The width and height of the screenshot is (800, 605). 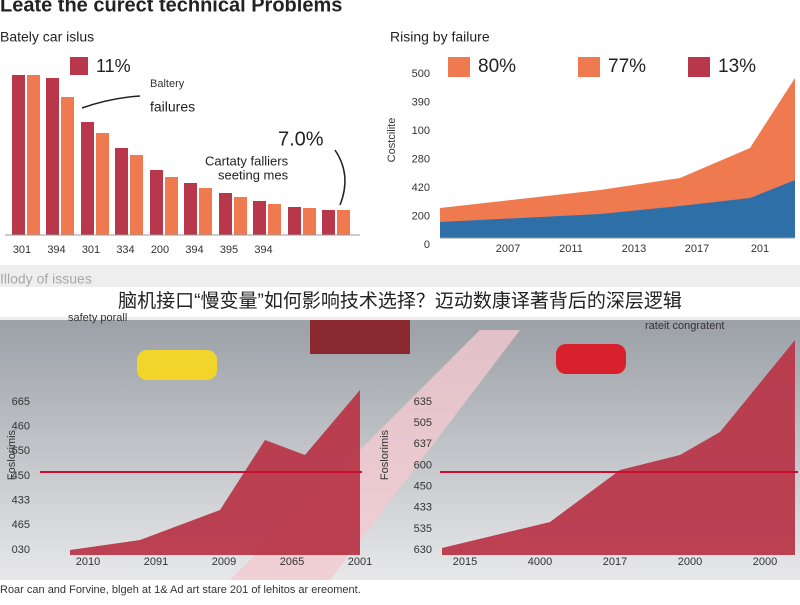 I want to click on y-label: 600, so click(x=423, y=465).